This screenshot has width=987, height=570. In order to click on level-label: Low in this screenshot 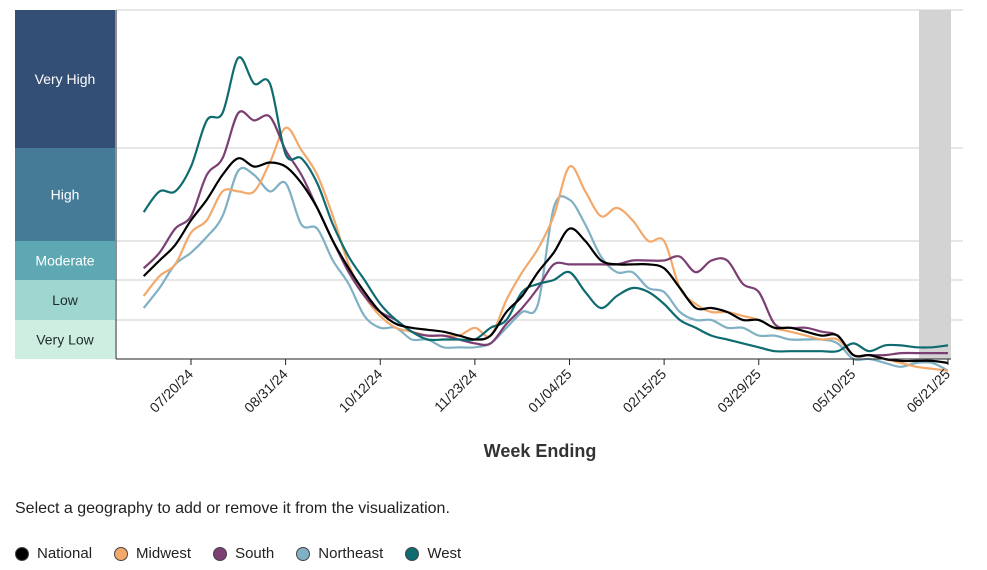, I will do `click(65, 300)`.